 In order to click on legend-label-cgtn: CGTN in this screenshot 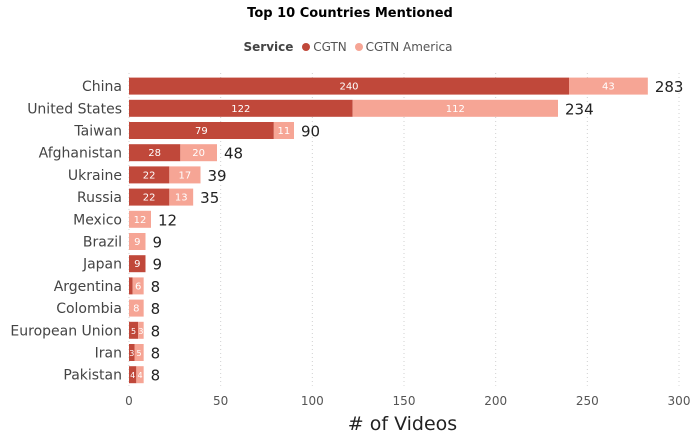, I will do `click(330, 47)`.